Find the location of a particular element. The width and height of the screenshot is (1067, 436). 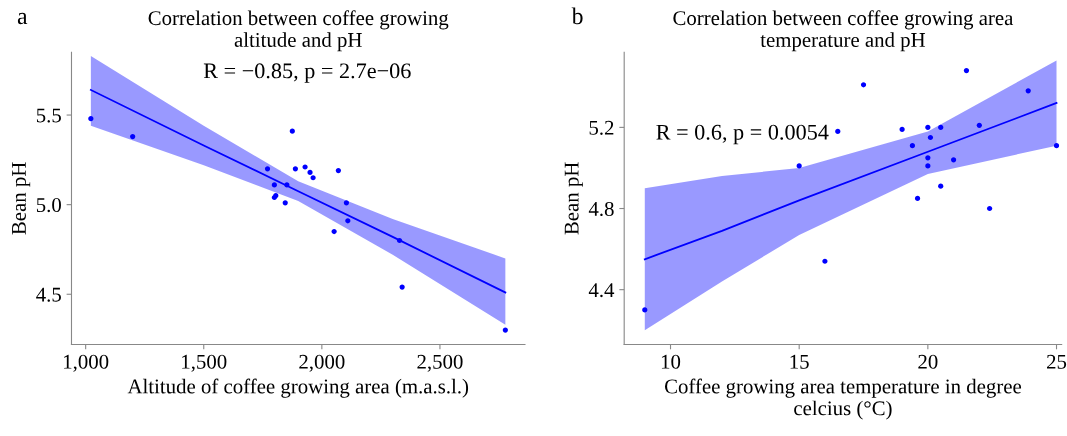

x-tick-label: 1,000 is located at coordinates (86, 363).